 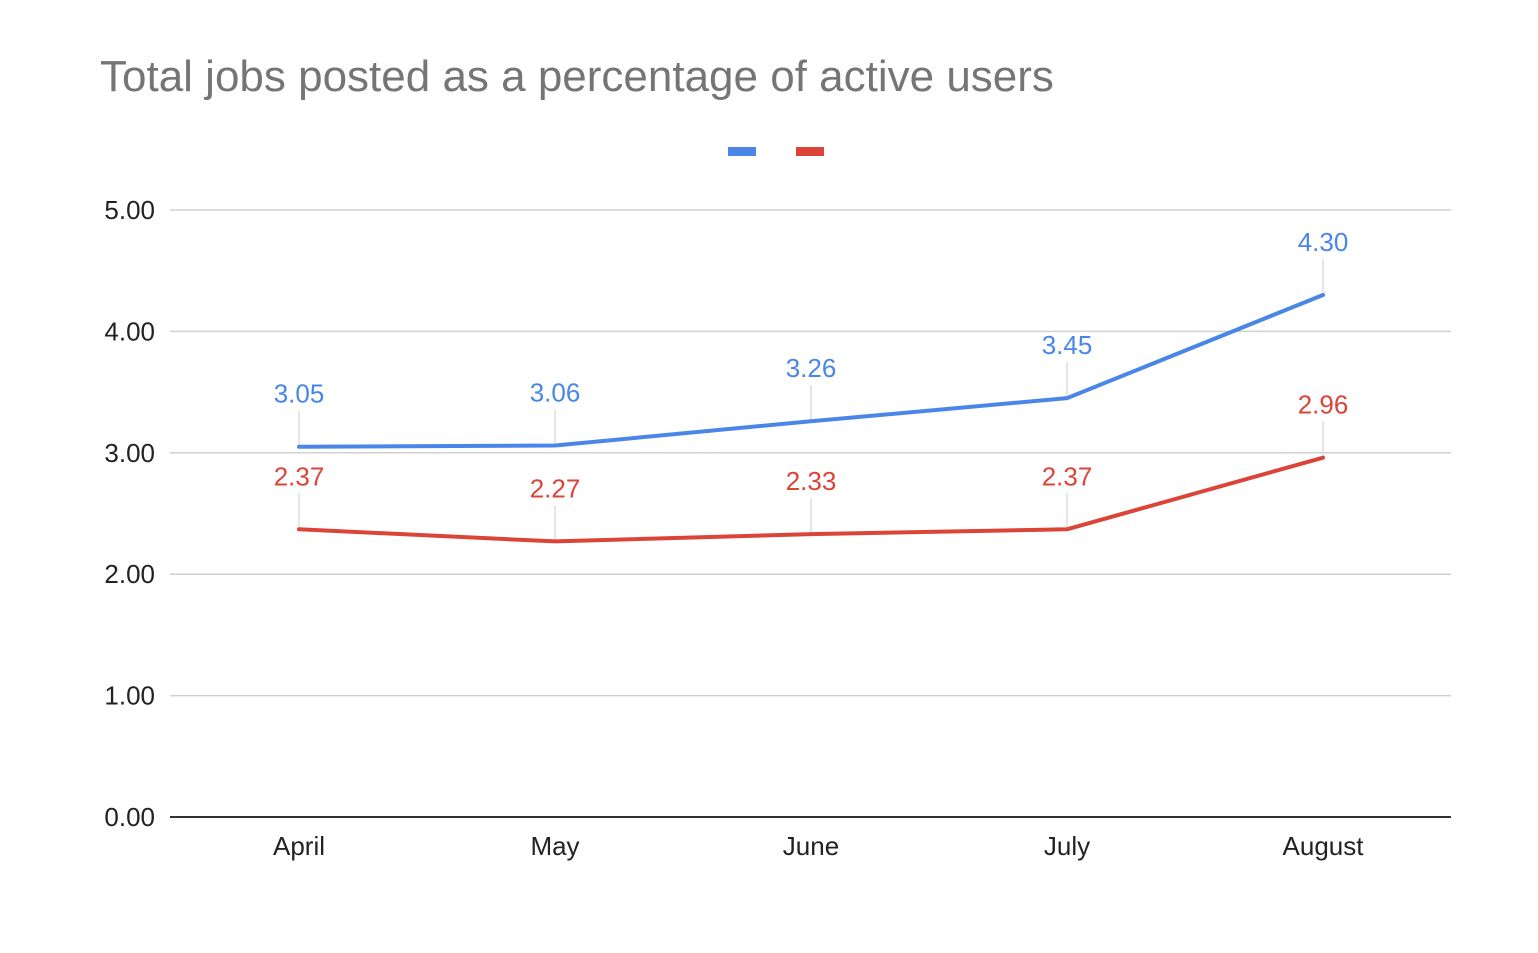 I want to click on y-tick-label: 1.00, so click(x=129, y=696).